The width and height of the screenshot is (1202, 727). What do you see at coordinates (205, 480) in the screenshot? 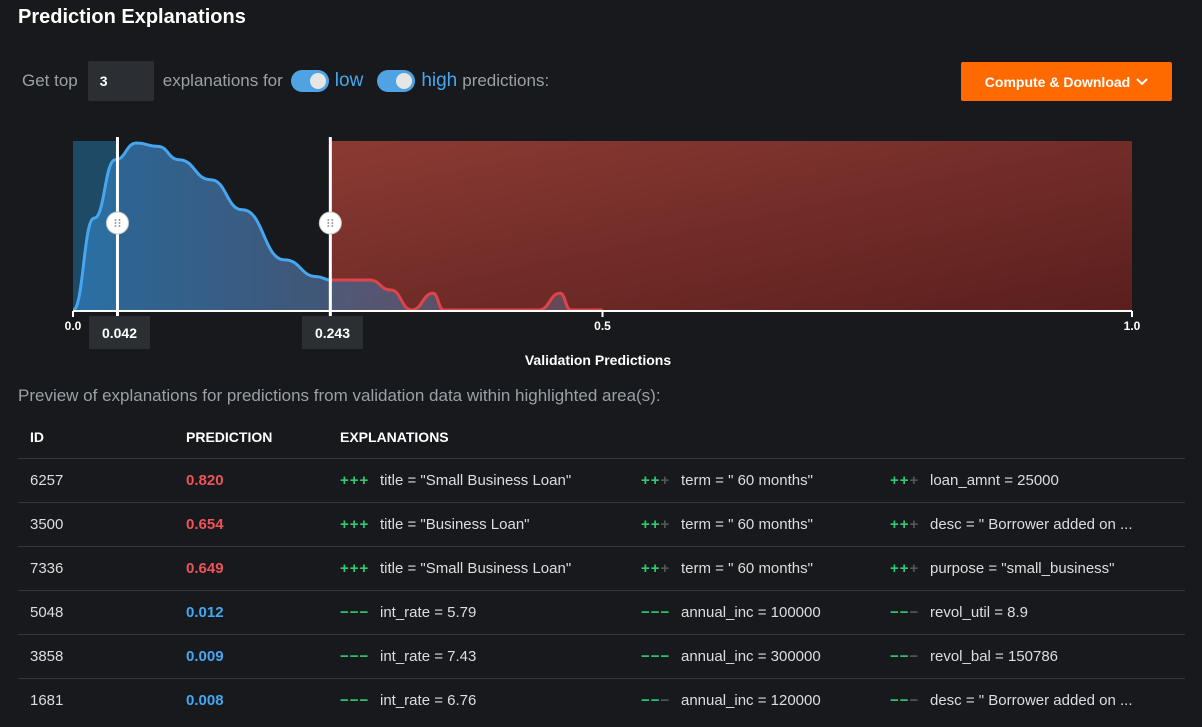
I see `prediction-value: 0.820` at bounding box center [205, 480].